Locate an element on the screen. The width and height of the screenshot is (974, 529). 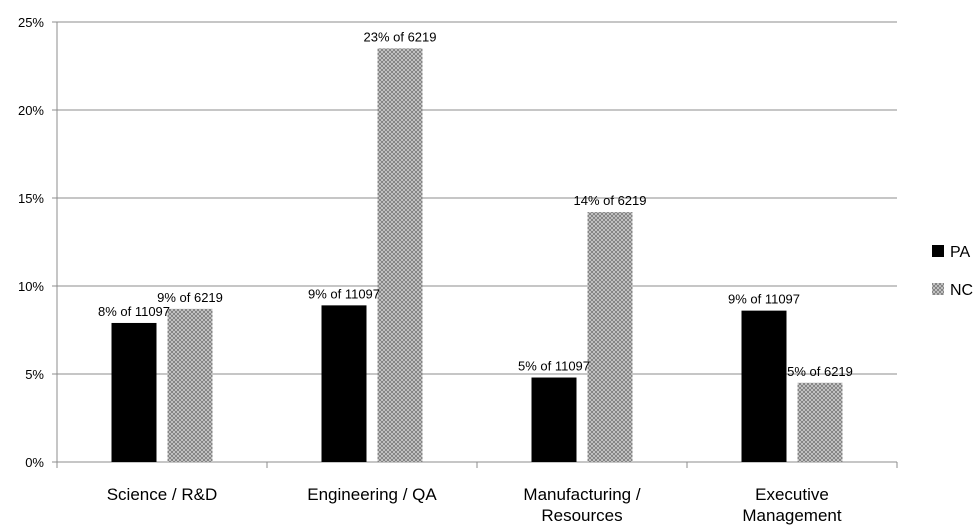
y-tick-label: 15% is located at coordinates (31, 198).